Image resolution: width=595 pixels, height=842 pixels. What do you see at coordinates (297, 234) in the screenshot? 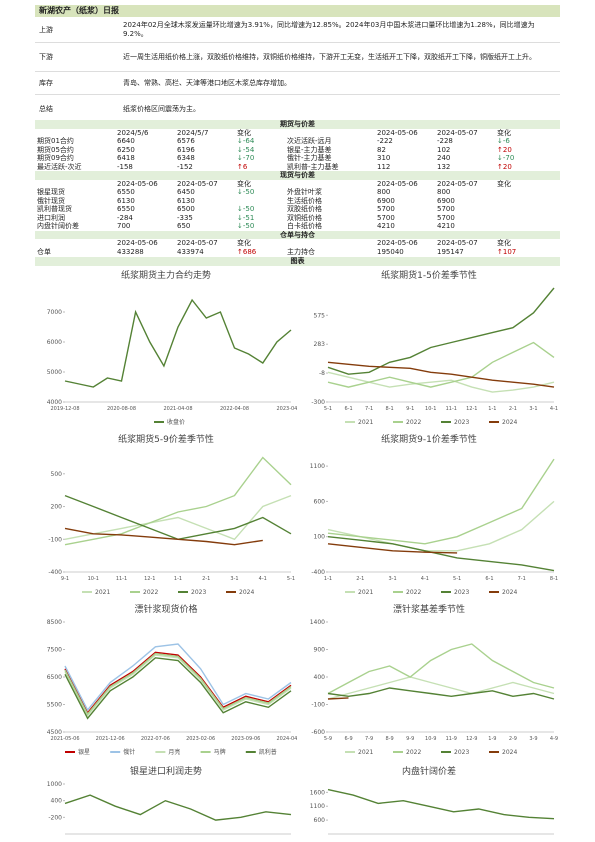
I see `section-title: 仓单与持仓` at bounding box center [297, 234].